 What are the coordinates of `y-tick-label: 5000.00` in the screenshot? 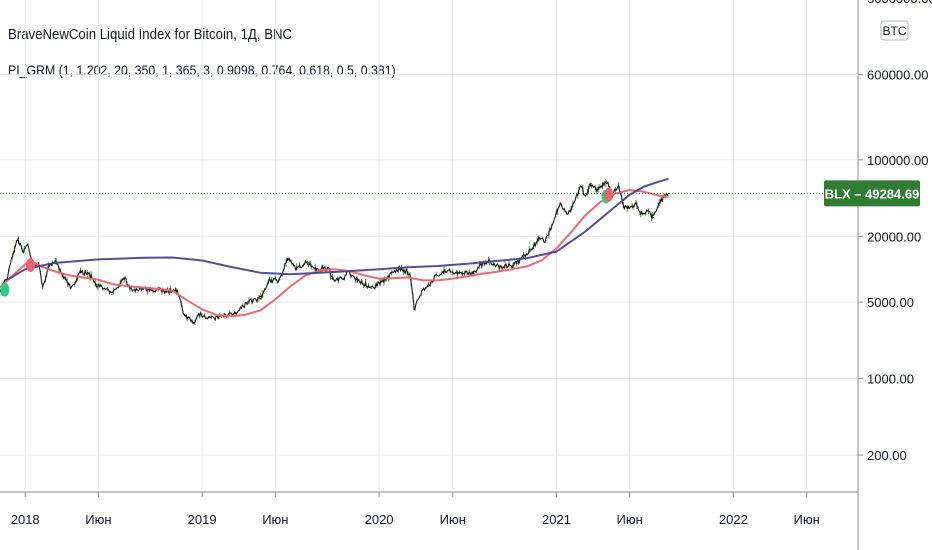 It's located at (890, 302).